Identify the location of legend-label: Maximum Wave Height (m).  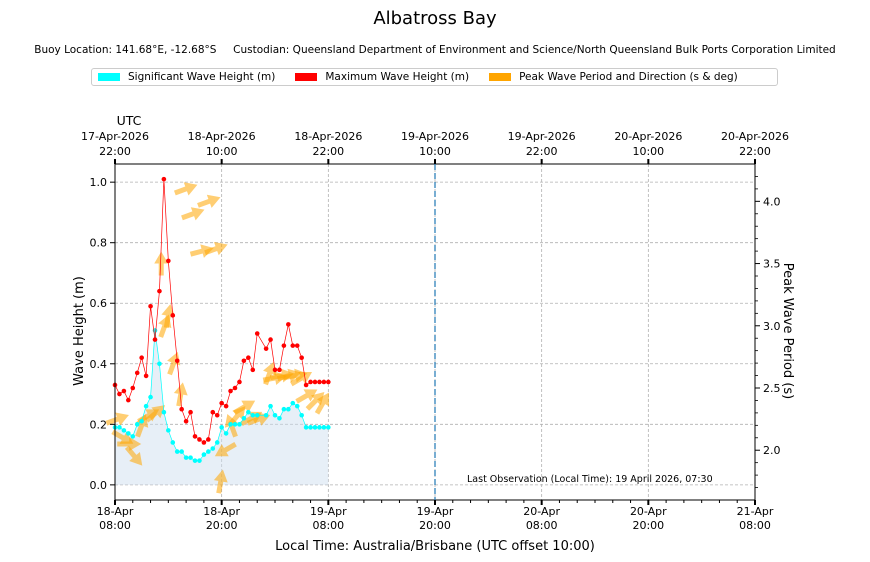
(397, 77).